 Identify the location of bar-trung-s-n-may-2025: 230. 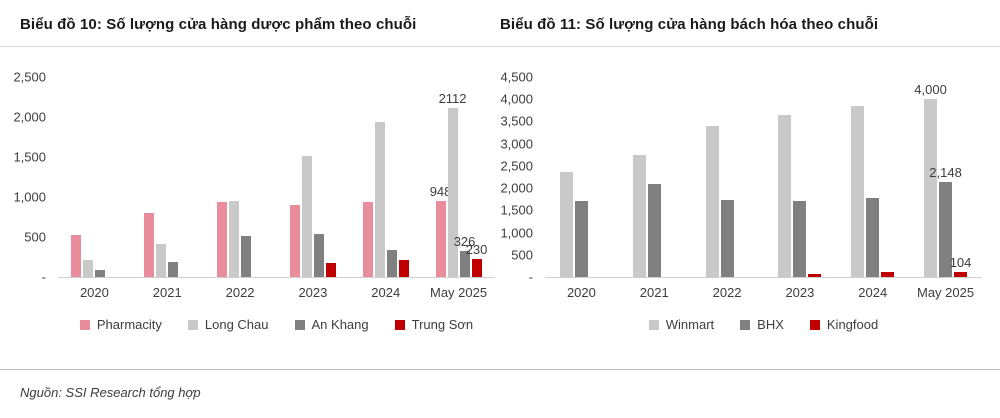
(476, 259).